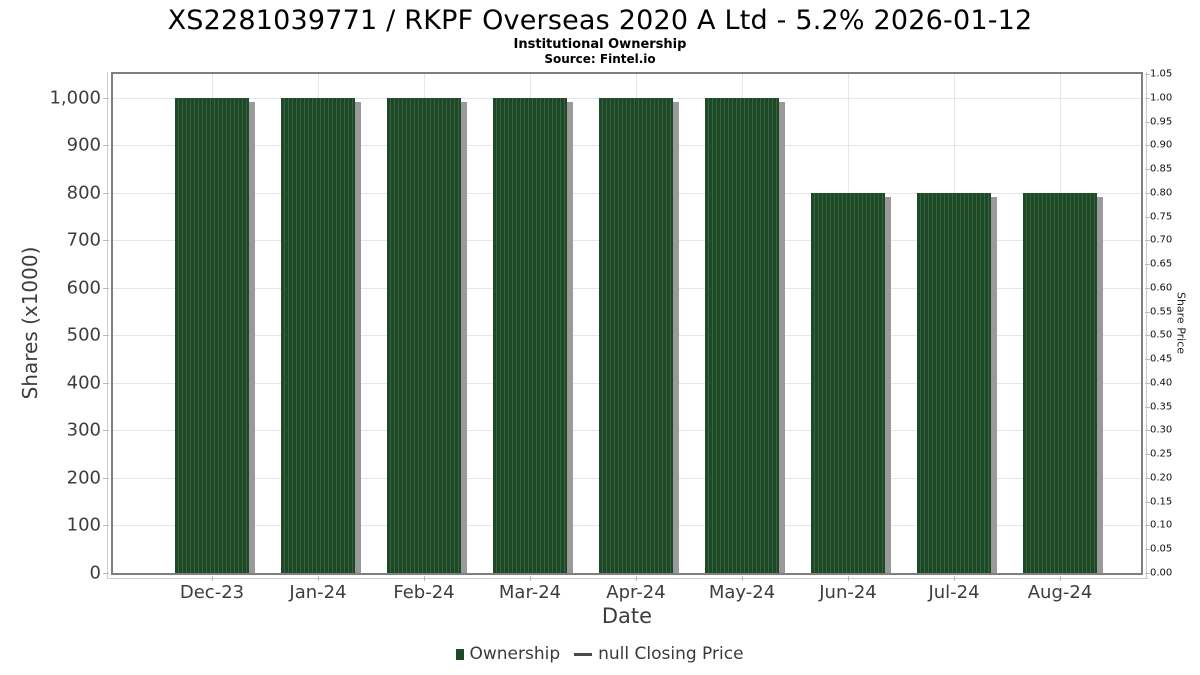  I want to click on y-left-tick-label: 100, so click(83, 525).